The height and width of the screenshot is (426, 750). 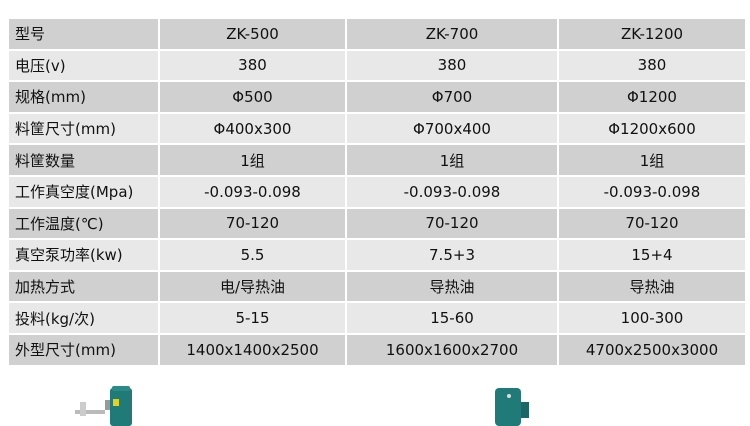 I want to click on cell-zk-1200: -0.093-0.098, so click(x=652, y=191).